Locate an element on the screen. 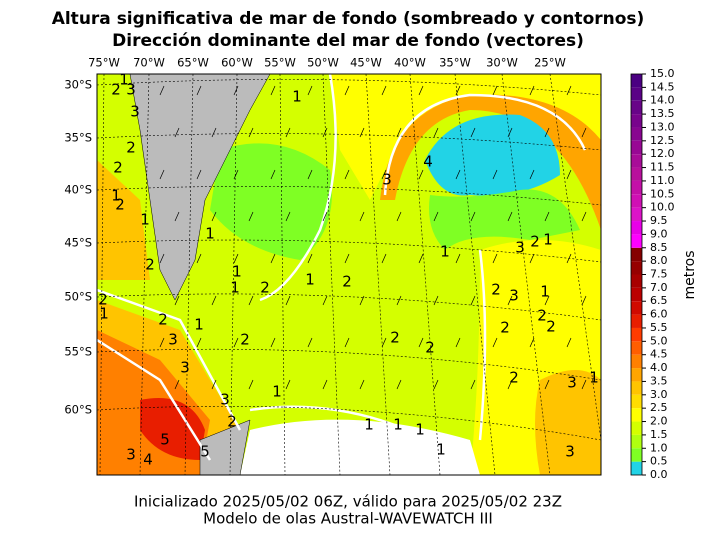 The height and width of the screenshot is (537, 708). lat-label: 60°S is located at coordinates (78, 410).